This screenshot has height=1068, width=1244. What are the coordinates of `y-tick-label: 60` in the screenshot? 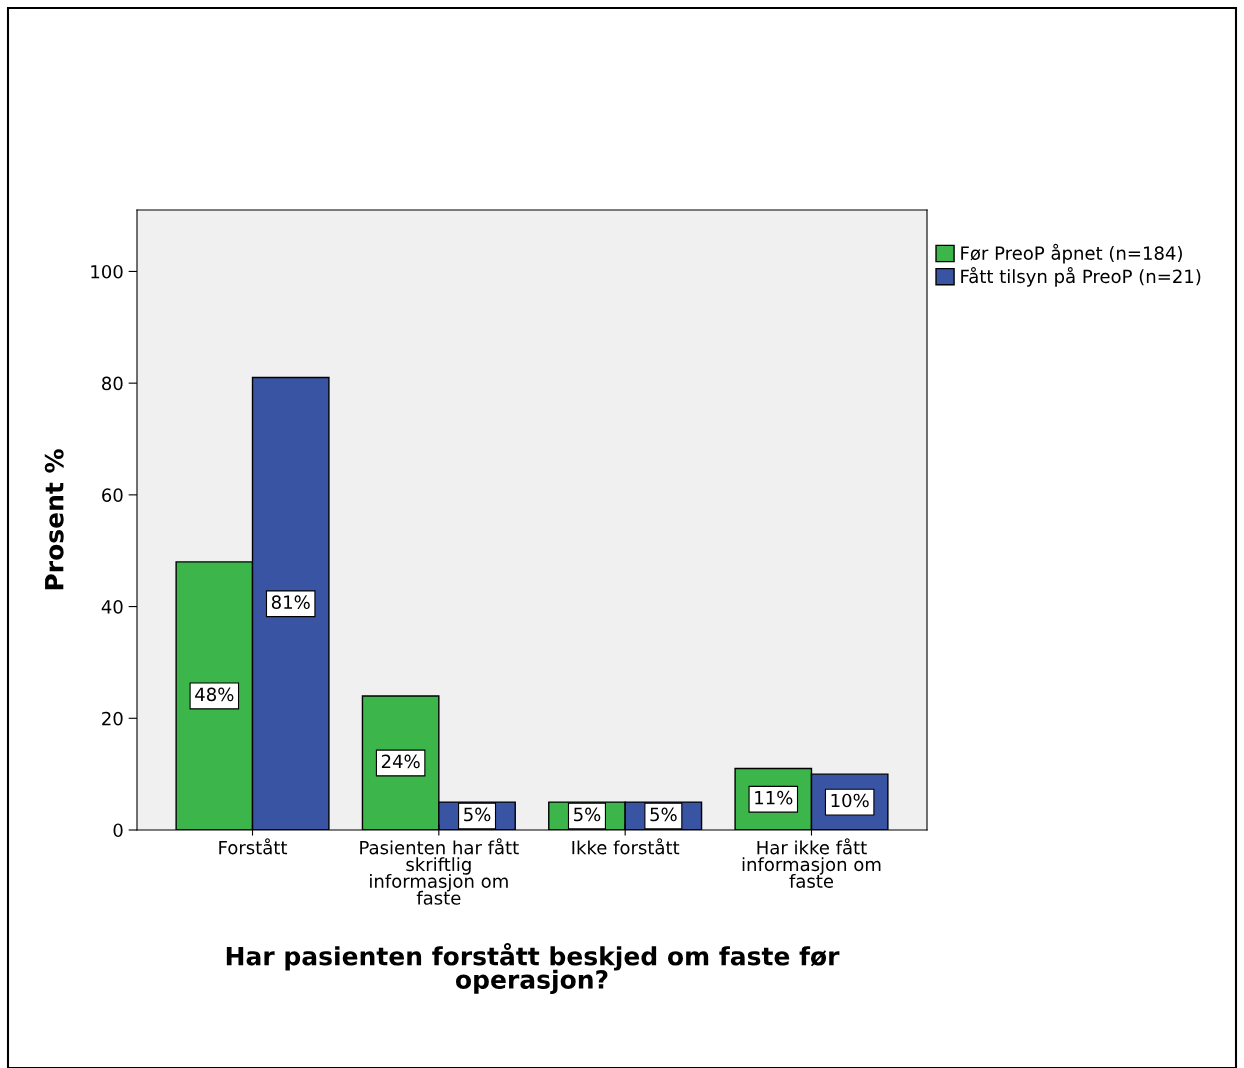 It's located at (112, 495).